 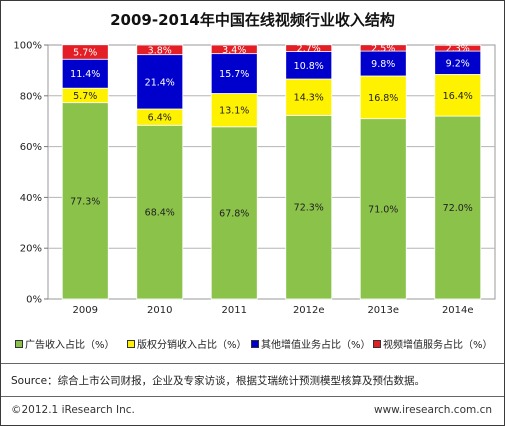 What do you see at coordinates (192, 345) in the screenshot?
I see `legend-label: 版权分销收入占比（%）` at bounding box center [192, 345].